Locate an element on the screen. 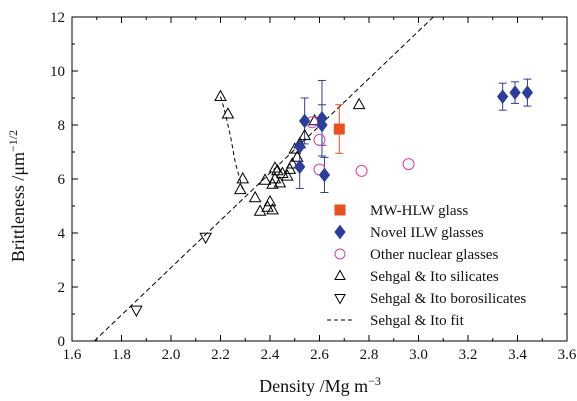  x-tick-label: 3.6 is located at coordinates (567, 355).